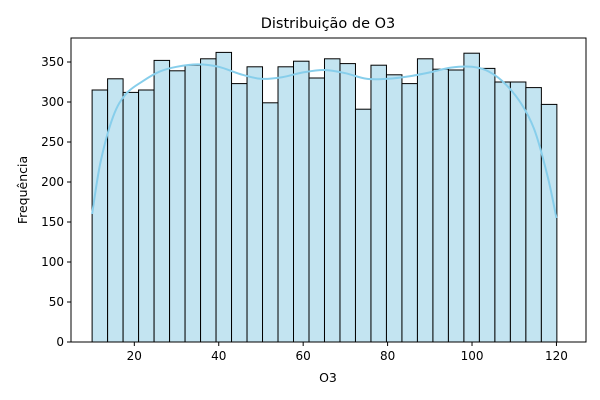 Image resolution: width=600 pixels, height=400 pixels. Describe the element at coordinates (60, 342) in the screenshot. I see `y-tick-label: 0` at that location.